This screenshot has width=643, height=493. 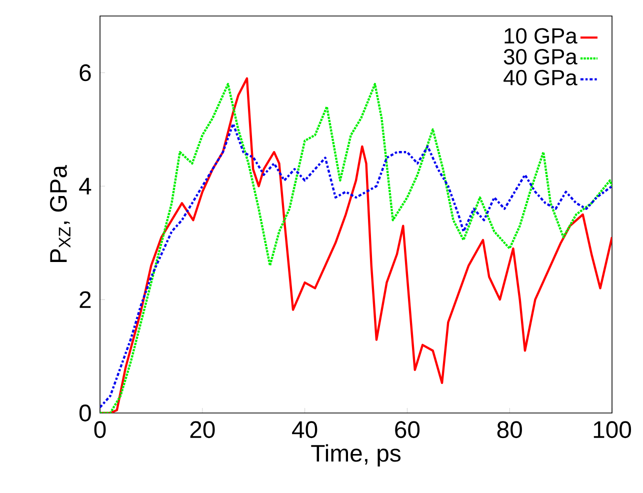 I want to click on x-tick-label: 80, so click(x=509, y=429).